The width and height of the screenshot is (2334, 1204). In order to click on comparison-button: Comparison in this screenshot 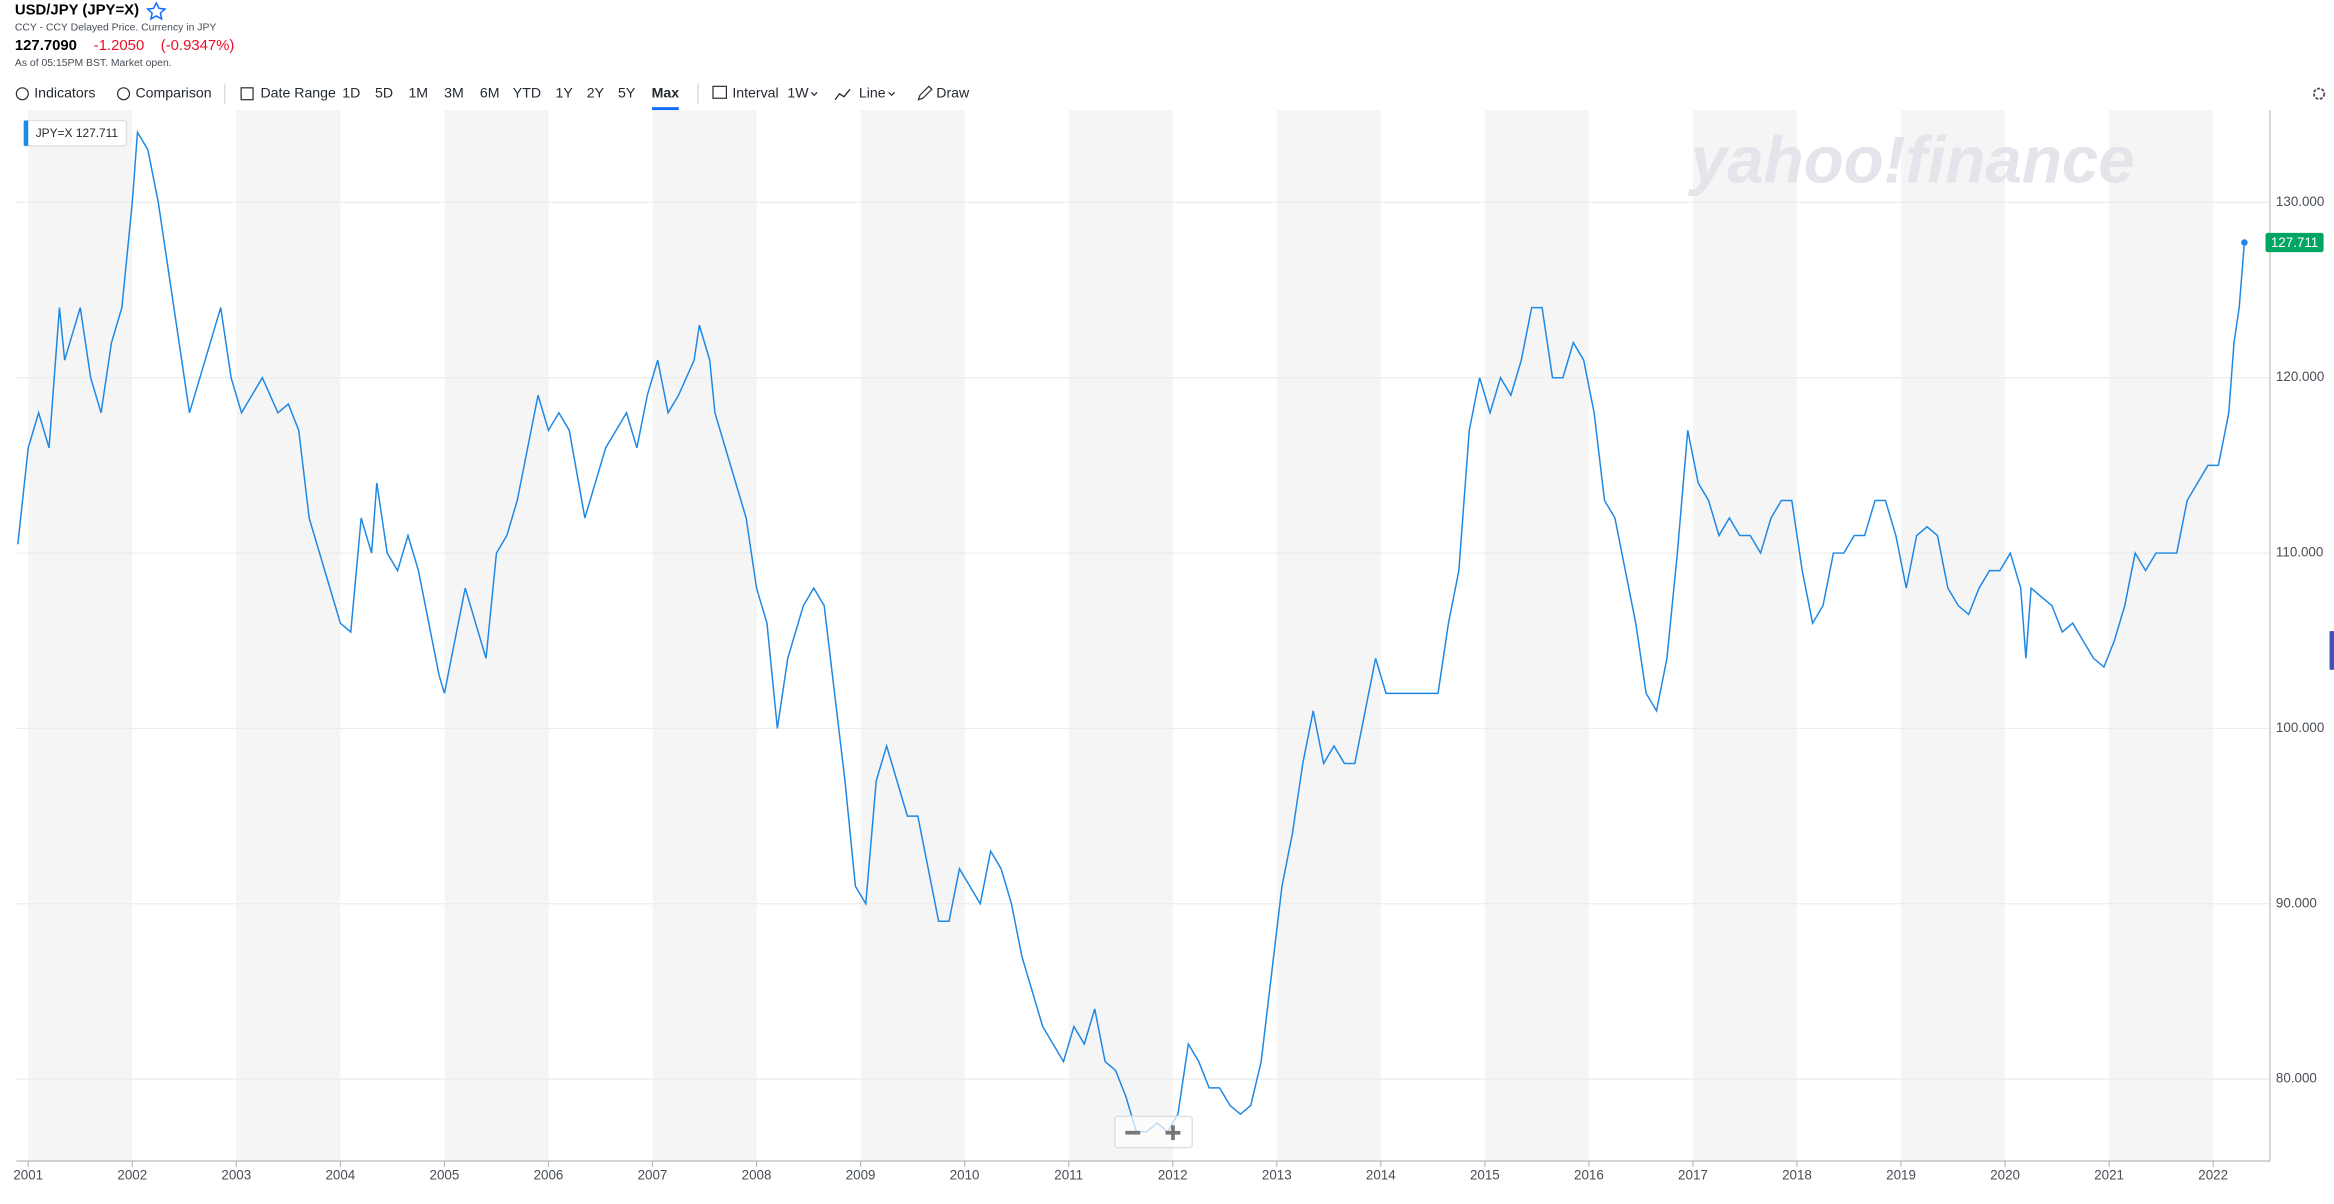, I will do `click(173, 93)`.